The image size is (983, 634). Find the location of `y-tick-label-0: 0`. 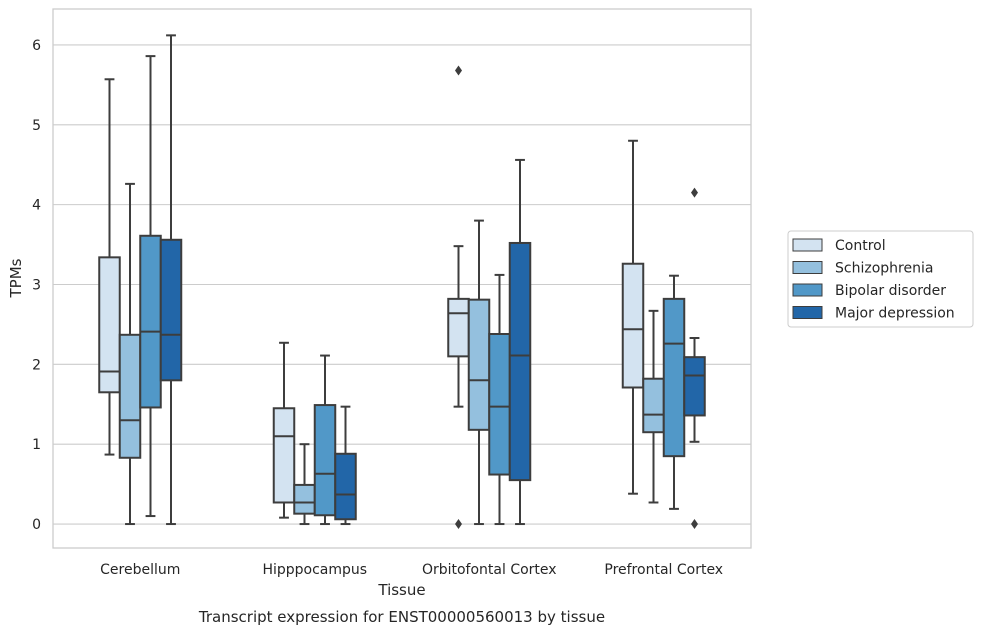

y-tick-label-0: 0 is located at coordinates (36, 525).